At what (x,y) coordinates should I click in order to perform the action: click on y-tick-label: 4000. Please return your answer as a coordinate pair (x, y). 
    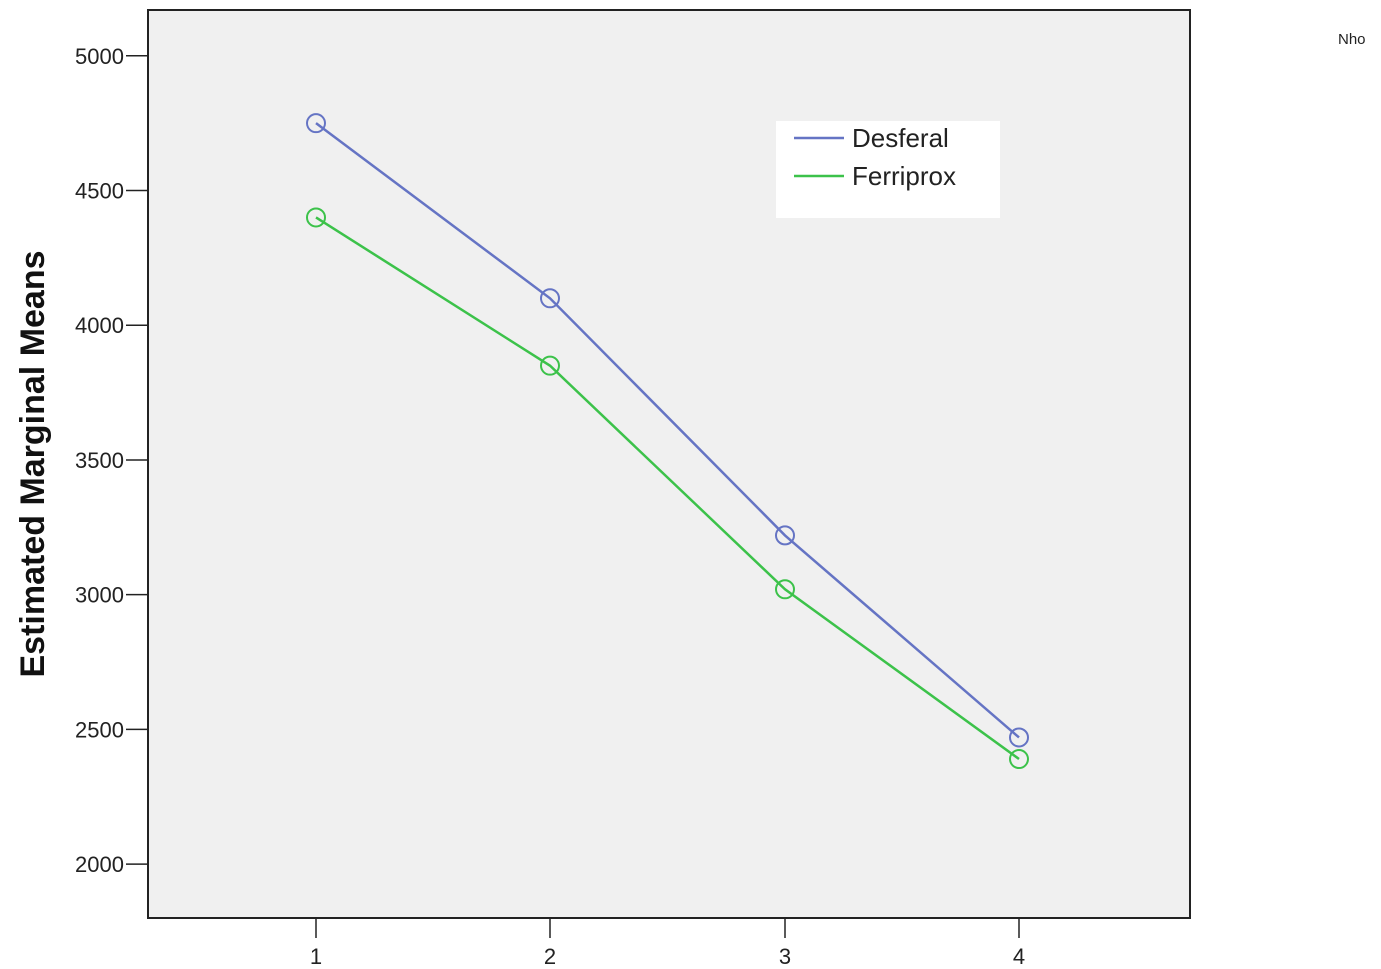
    Looking at the image, I should click on (99, 325).